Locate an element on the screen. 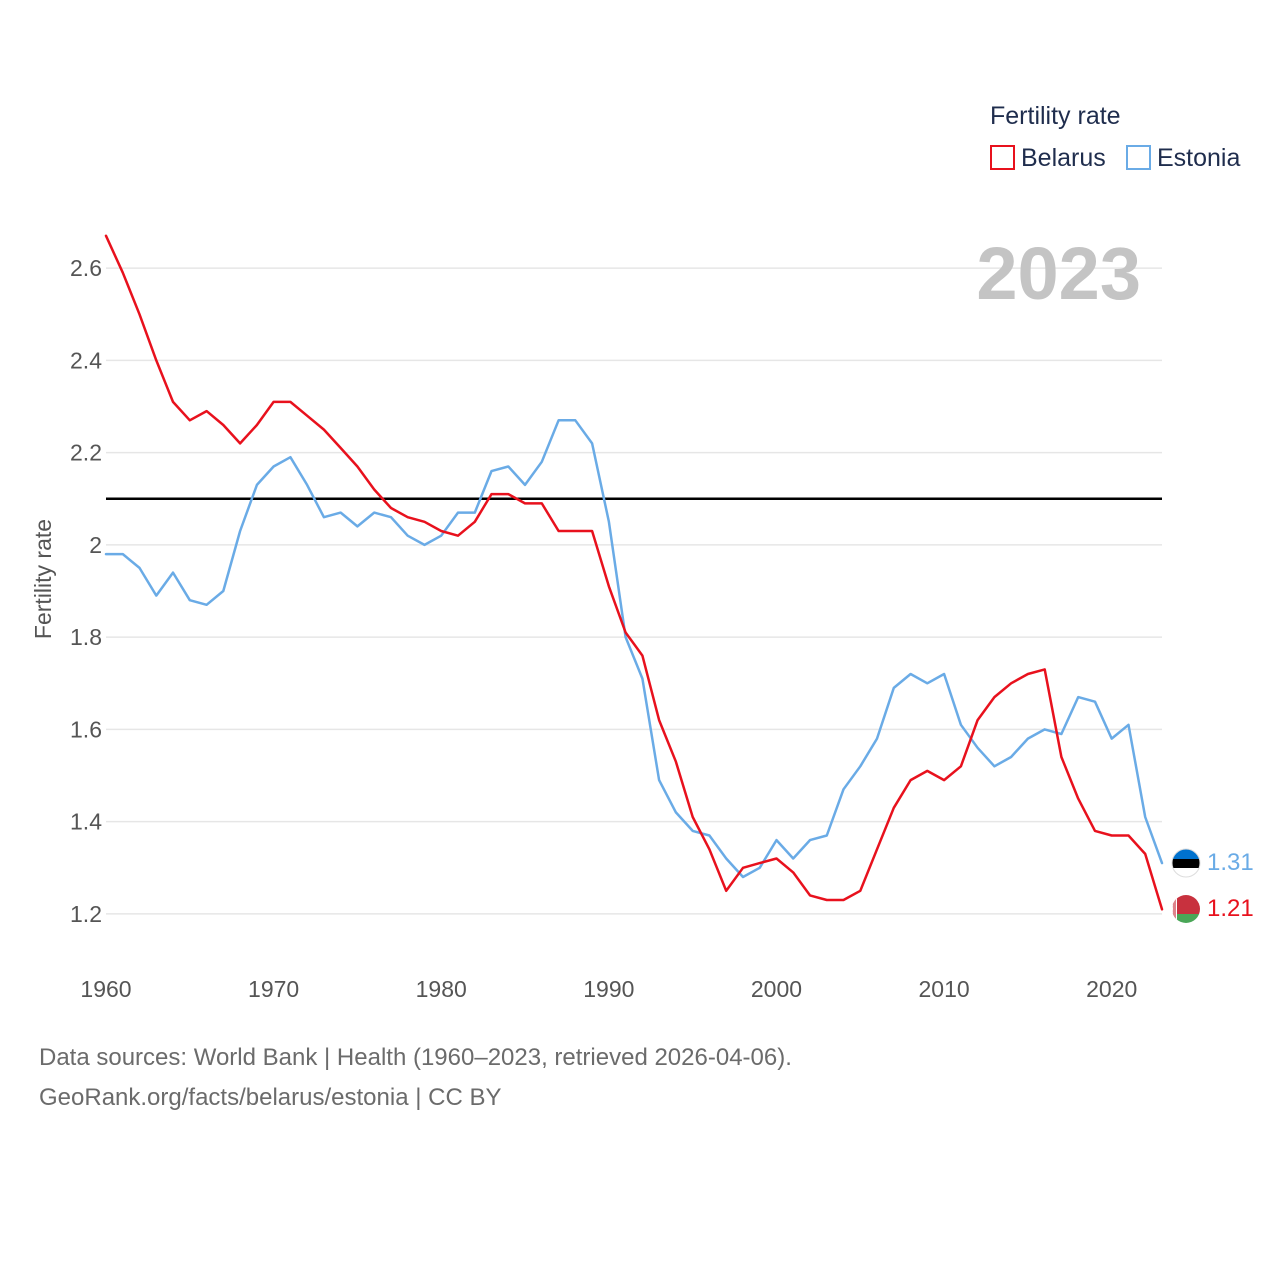 Image resolution: width=1280 pixels, height=1280 pixels. x-tick-label: 1970 is located at coordinates (273, 989).